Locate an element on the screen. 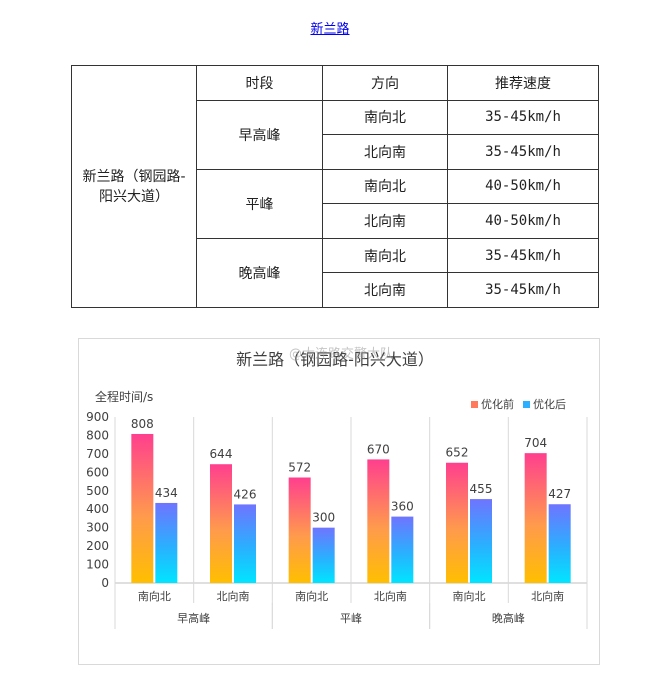 The image size is (660, 689). data-label: 300 is located at coordinates (323, 518).